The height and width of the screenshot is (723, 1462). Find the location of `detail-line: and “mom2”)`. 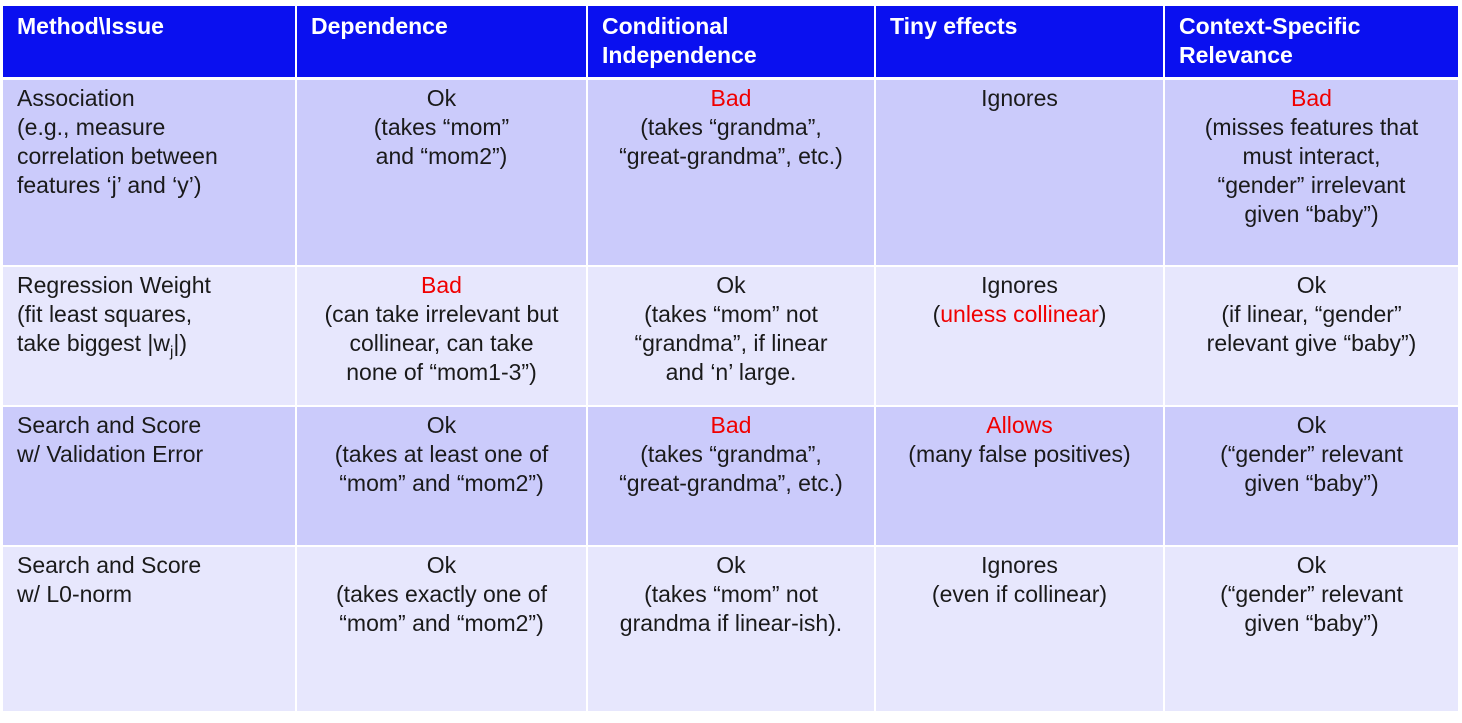

detail-line: and “mom2”) is located at coordinates (441, 156).